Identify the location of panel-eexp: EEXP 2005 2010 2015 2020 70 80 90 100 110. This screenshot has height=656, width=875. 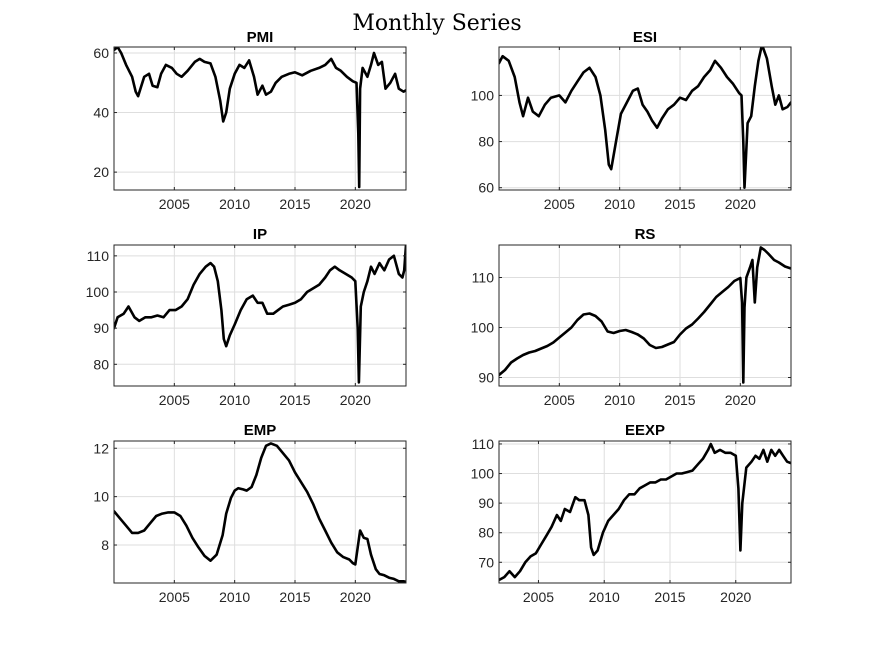
(631, 513).